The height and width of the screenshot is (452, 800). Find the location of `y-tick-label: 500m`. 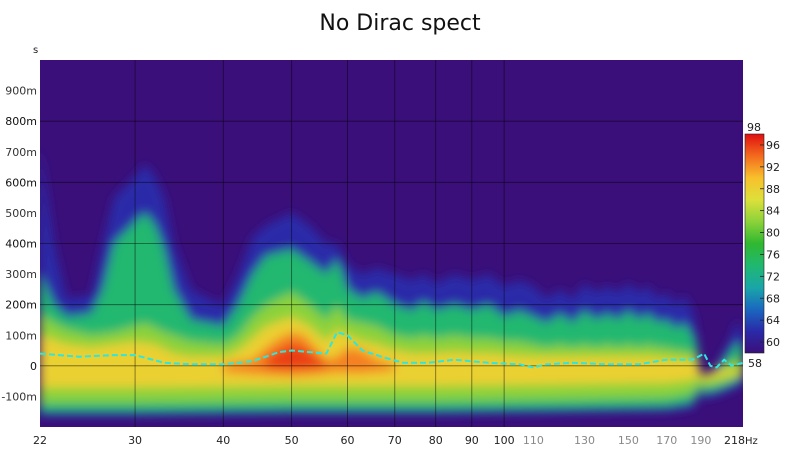

y-tick-label: 500m is located at coordinates (21, 213).